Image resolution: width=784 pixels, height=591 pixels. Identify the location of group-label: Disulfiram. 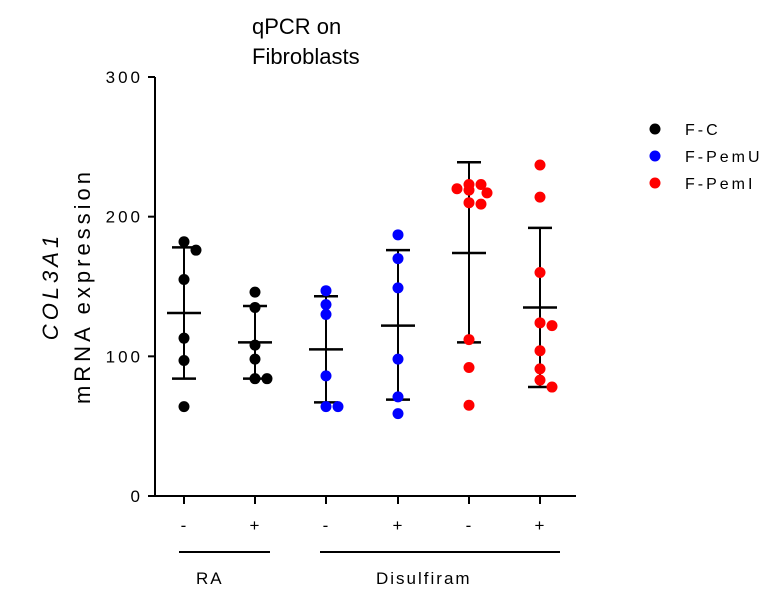
(424, 578).